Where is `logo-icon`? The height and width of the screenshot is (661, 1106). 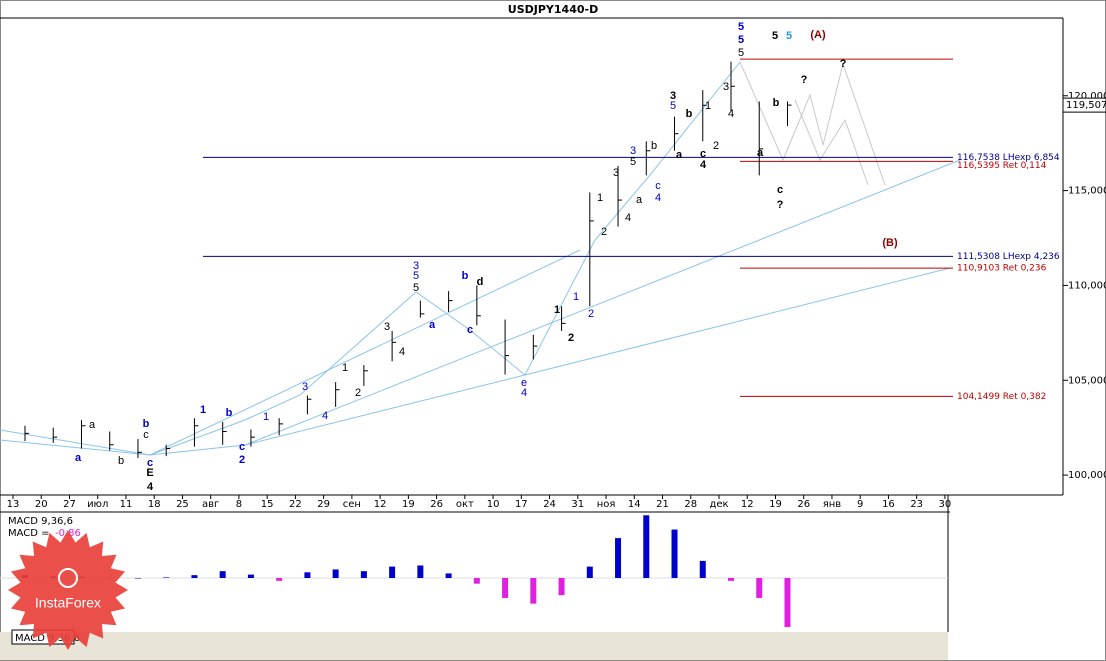
logo-icon is located at coordinates (68, 578).